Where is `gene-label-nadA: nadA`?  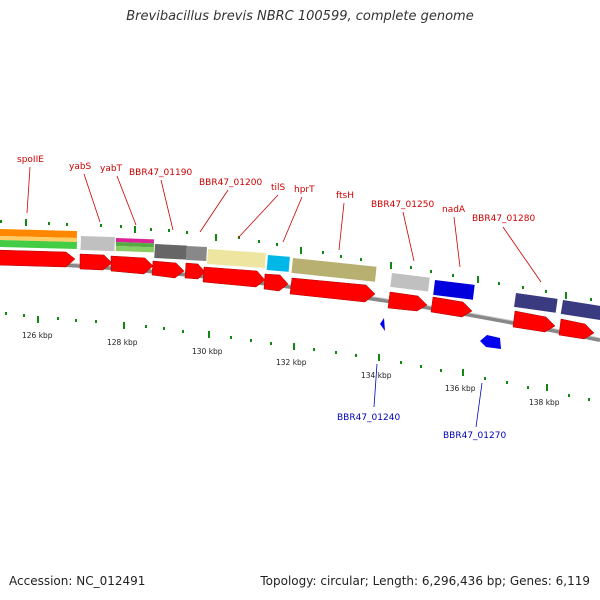 gene-label-nadA: nadA is located at coordinates (454, 210).